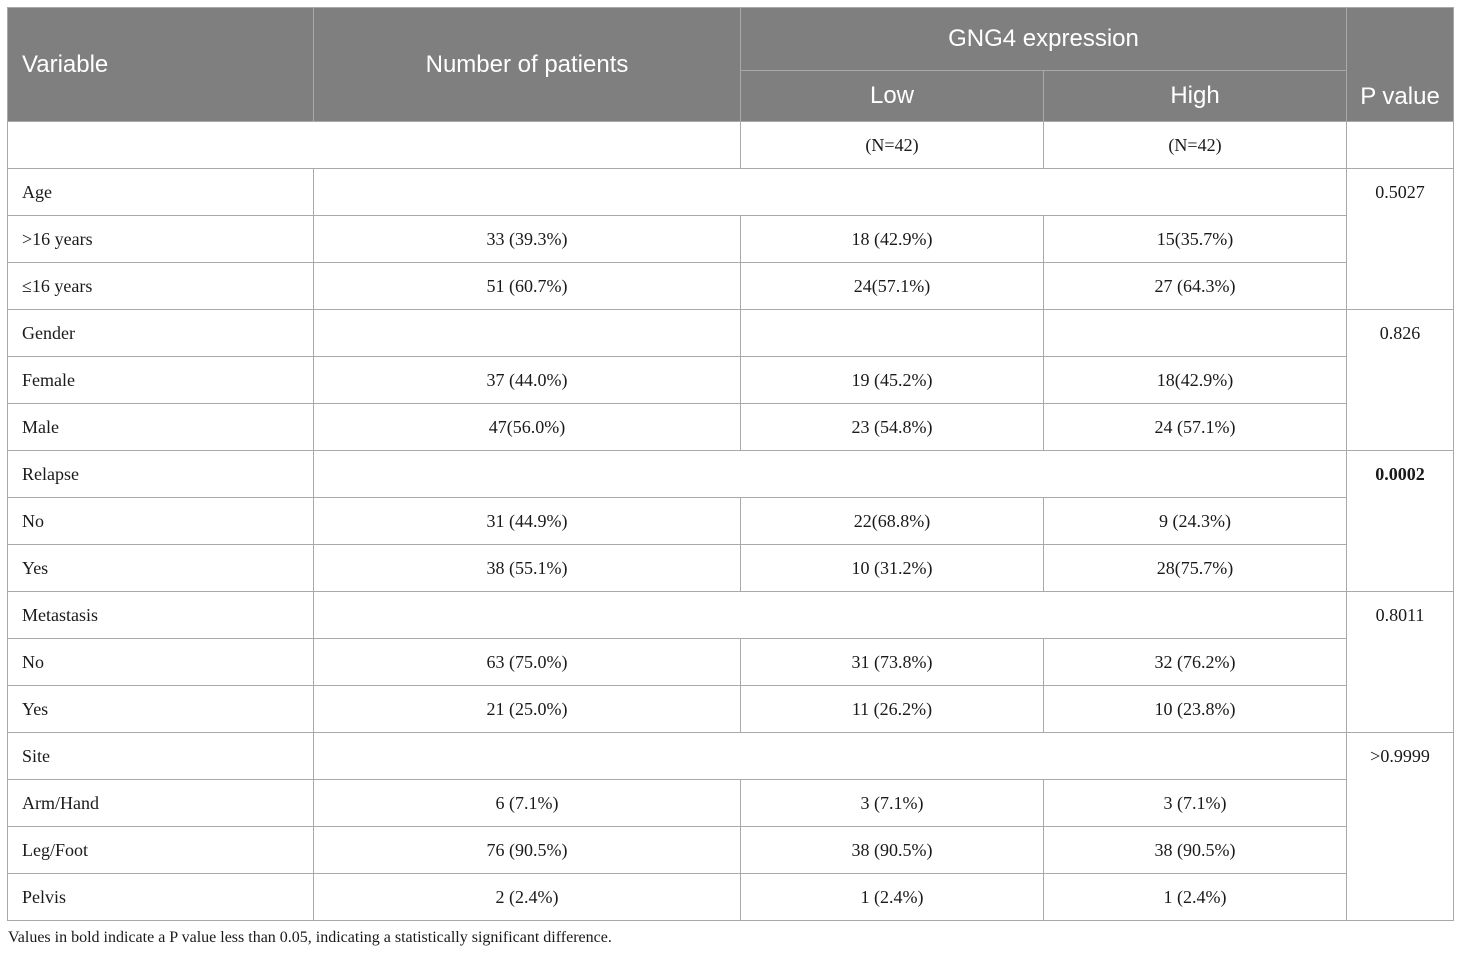  What do you see at coordinates (160, 850) in the screenshot?
I see `row-label: Leg/Foot` at bounding box center [160, 850].